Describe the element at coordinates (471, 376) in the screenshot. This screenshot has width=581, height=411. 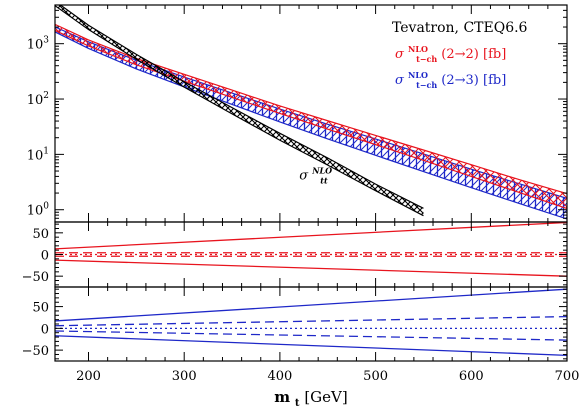
I see `x-tick-label-600: 600` at that location.